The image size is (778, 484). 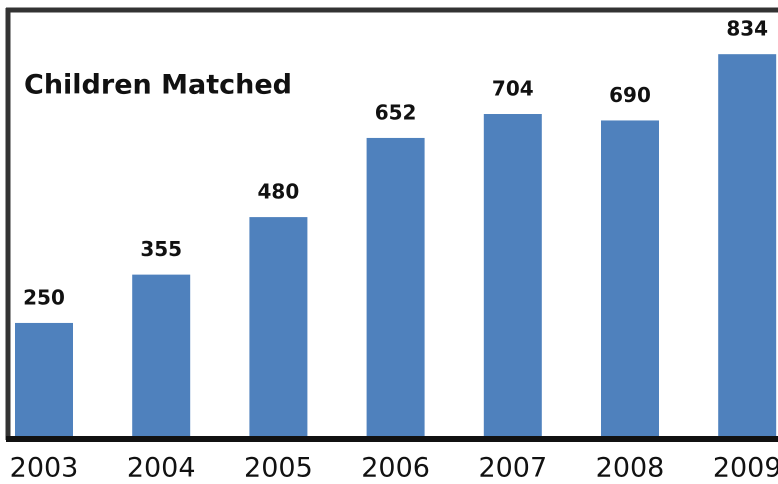 I want to click on data-label: 834, so click(x=747, y=29).